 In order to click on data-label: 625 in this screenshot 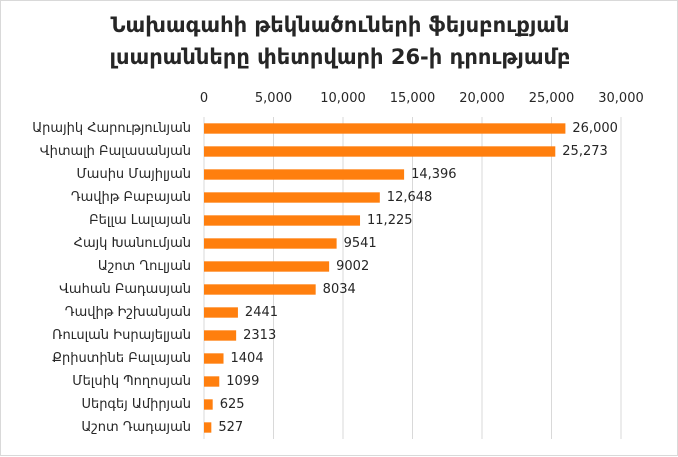, I will do `click(232, 404)`.